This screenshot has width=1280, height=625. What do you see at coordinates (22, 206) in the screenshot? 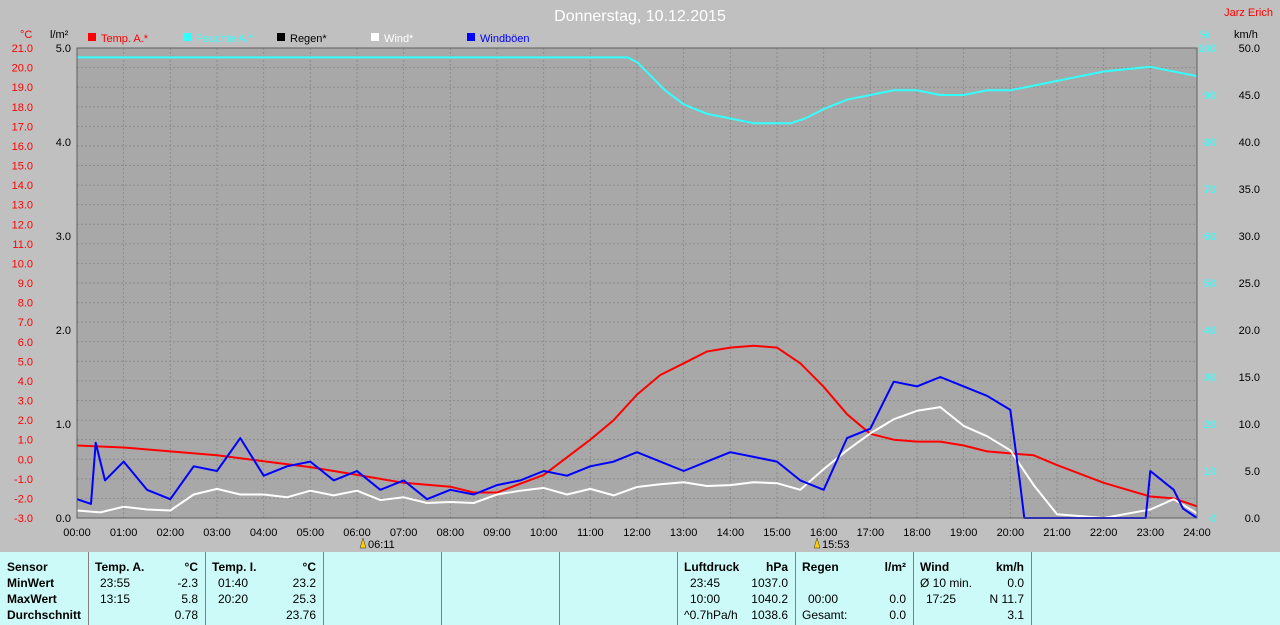
I see `temp-tick-label: 13.0` at bounding box center [22, 206].